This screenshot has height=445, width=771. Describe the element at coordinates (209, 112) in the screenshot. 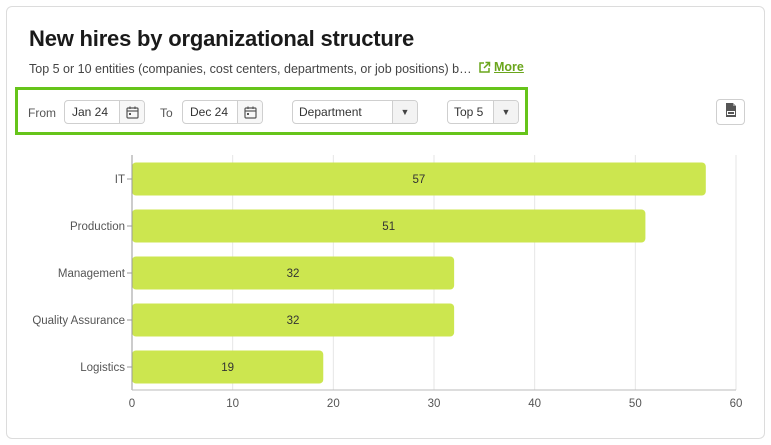

I see `to-date-value: Dec 24` at that location.